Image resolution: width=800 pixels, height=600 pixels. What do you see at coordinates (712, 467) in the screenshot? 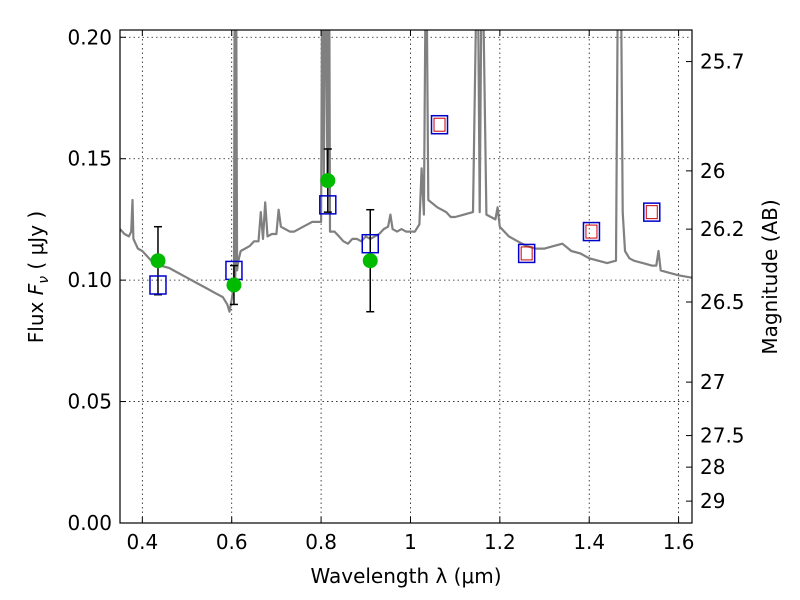
I see `y2-tick-label: 28` at bounding box center [712, 467].